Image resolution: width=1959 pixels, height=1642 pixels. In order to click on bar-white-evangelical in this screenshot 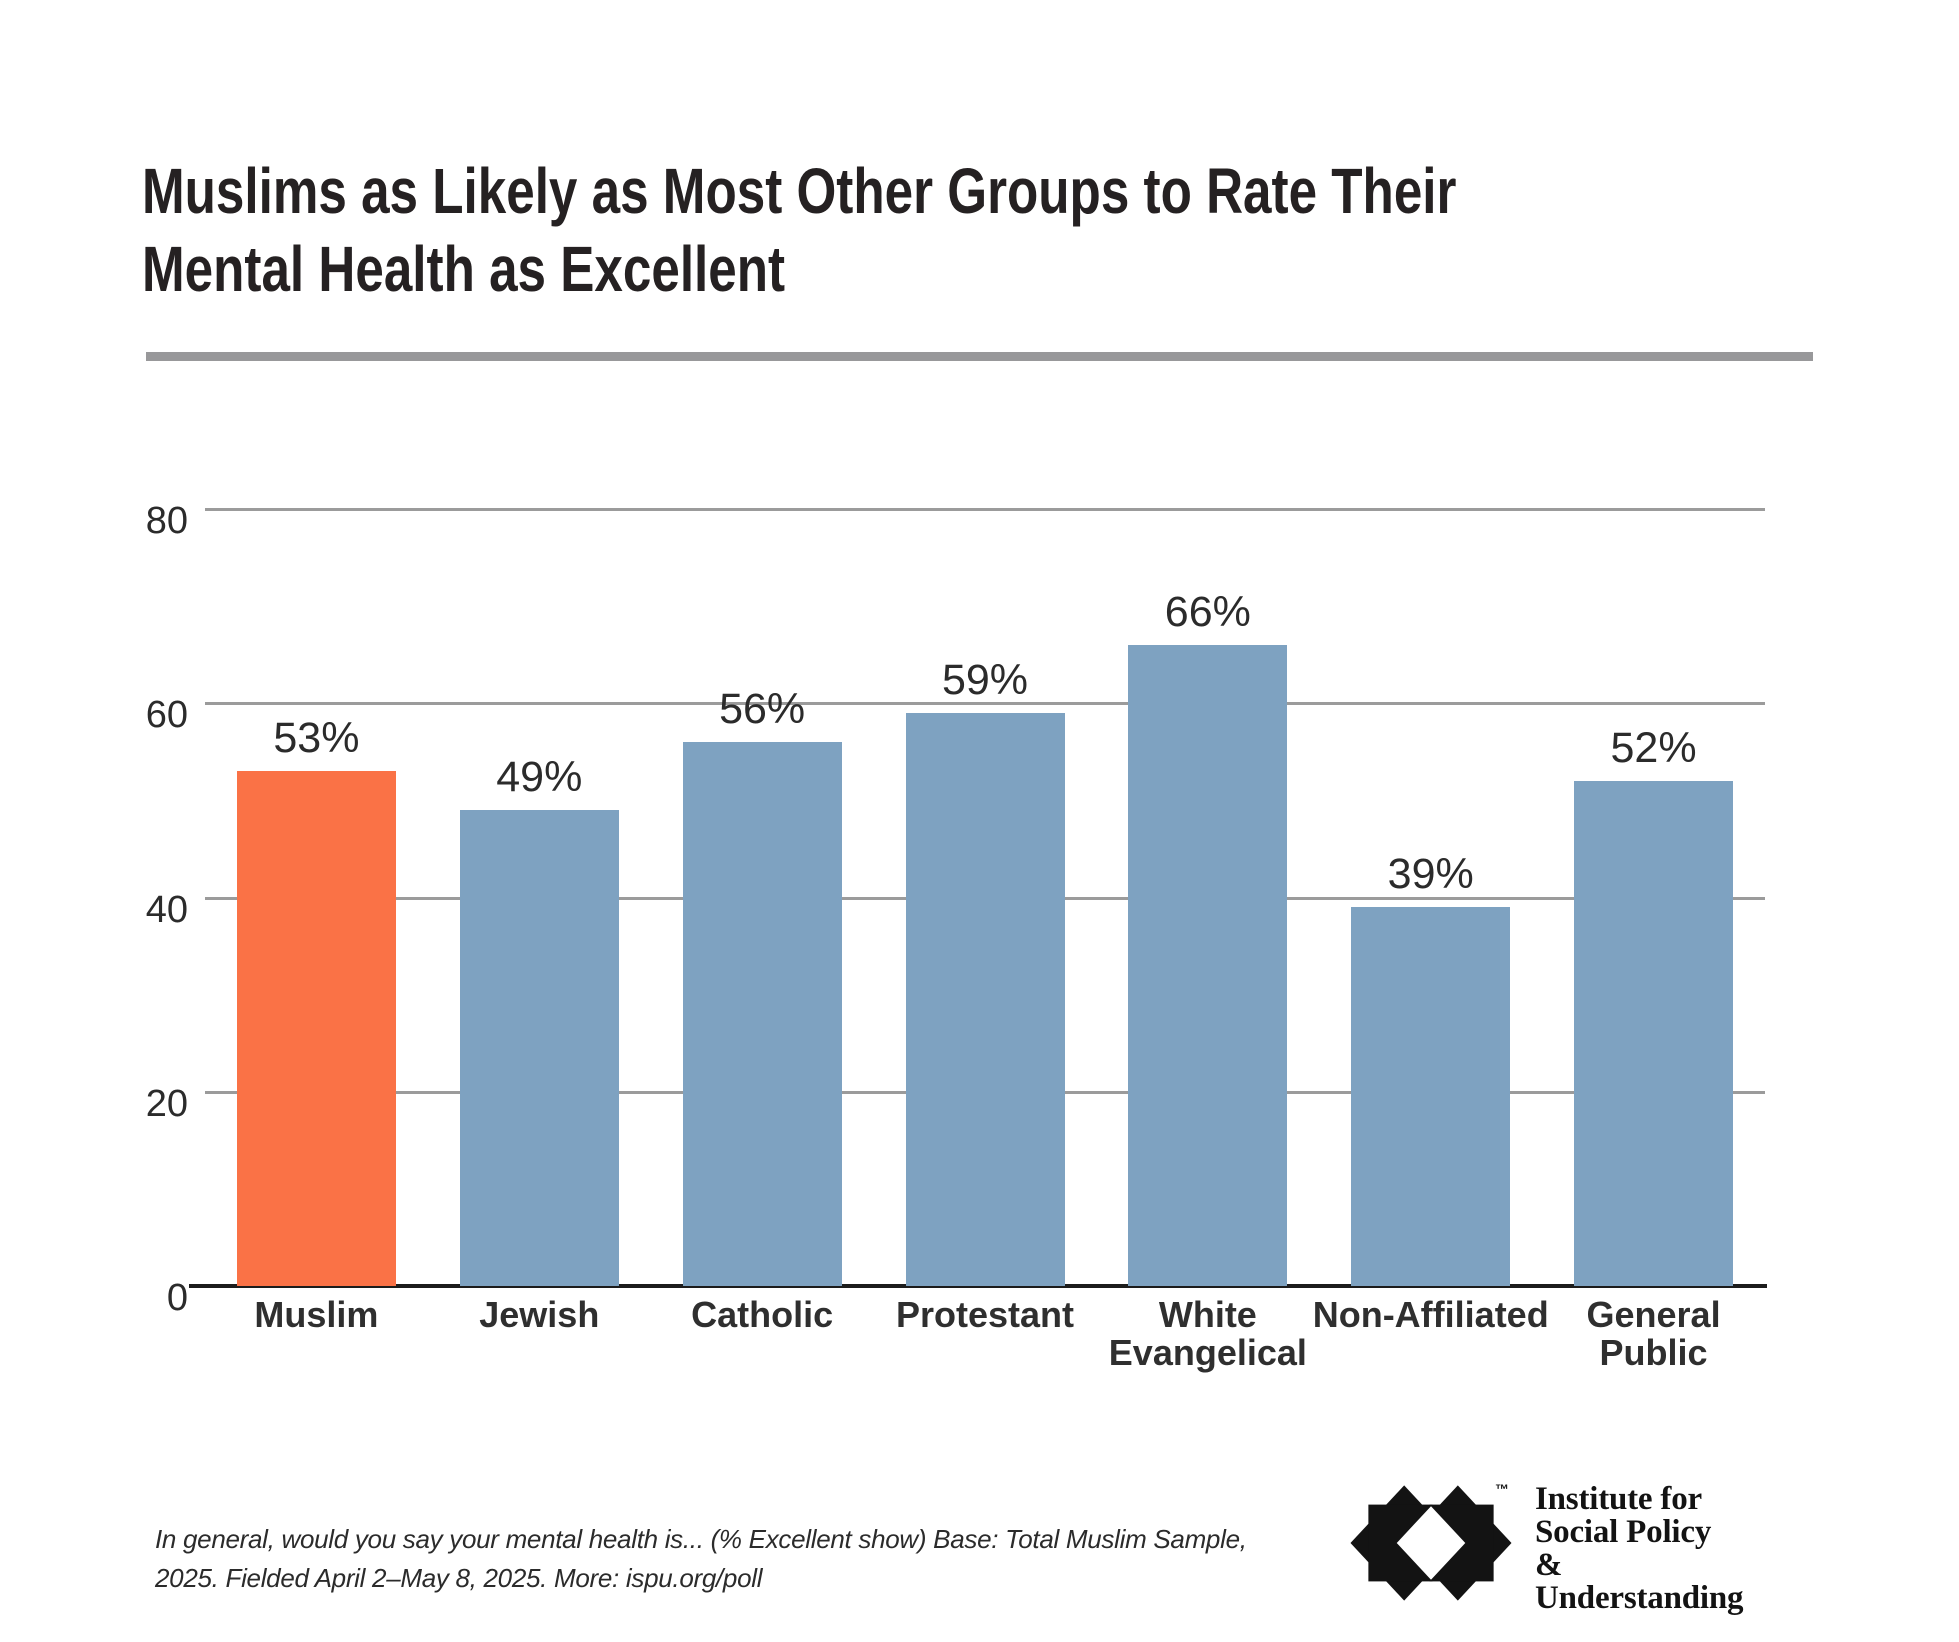, I will do `click(1208, 965)`.